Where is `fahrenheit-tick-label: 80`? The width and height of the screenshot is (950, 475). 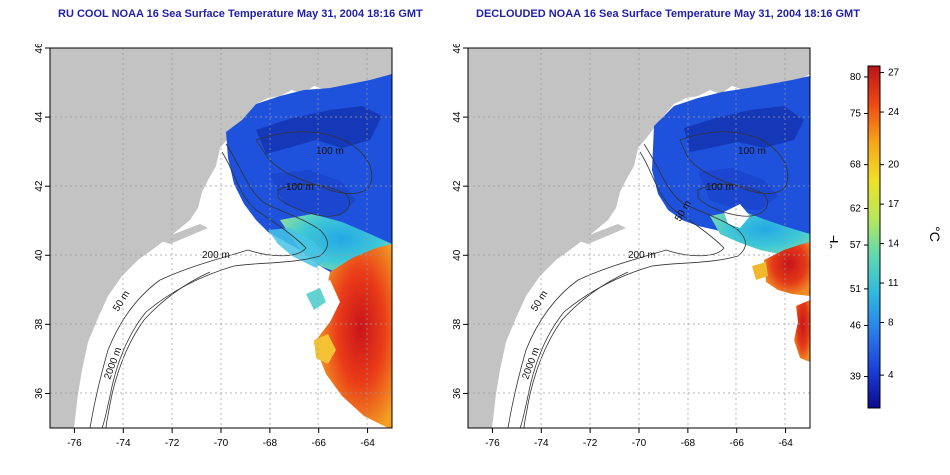
fahrenheit-tick-label: 80 is located at coordinates (856, 77).